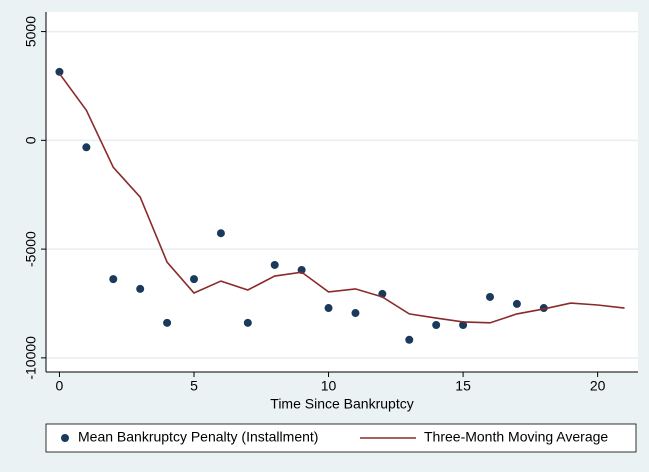 This screenshot has width=649, height=472. Describe the element at coordinates (341, 404) in the screenshot. I see `x-axis-title: Time Since Bankruptcy` at that location.